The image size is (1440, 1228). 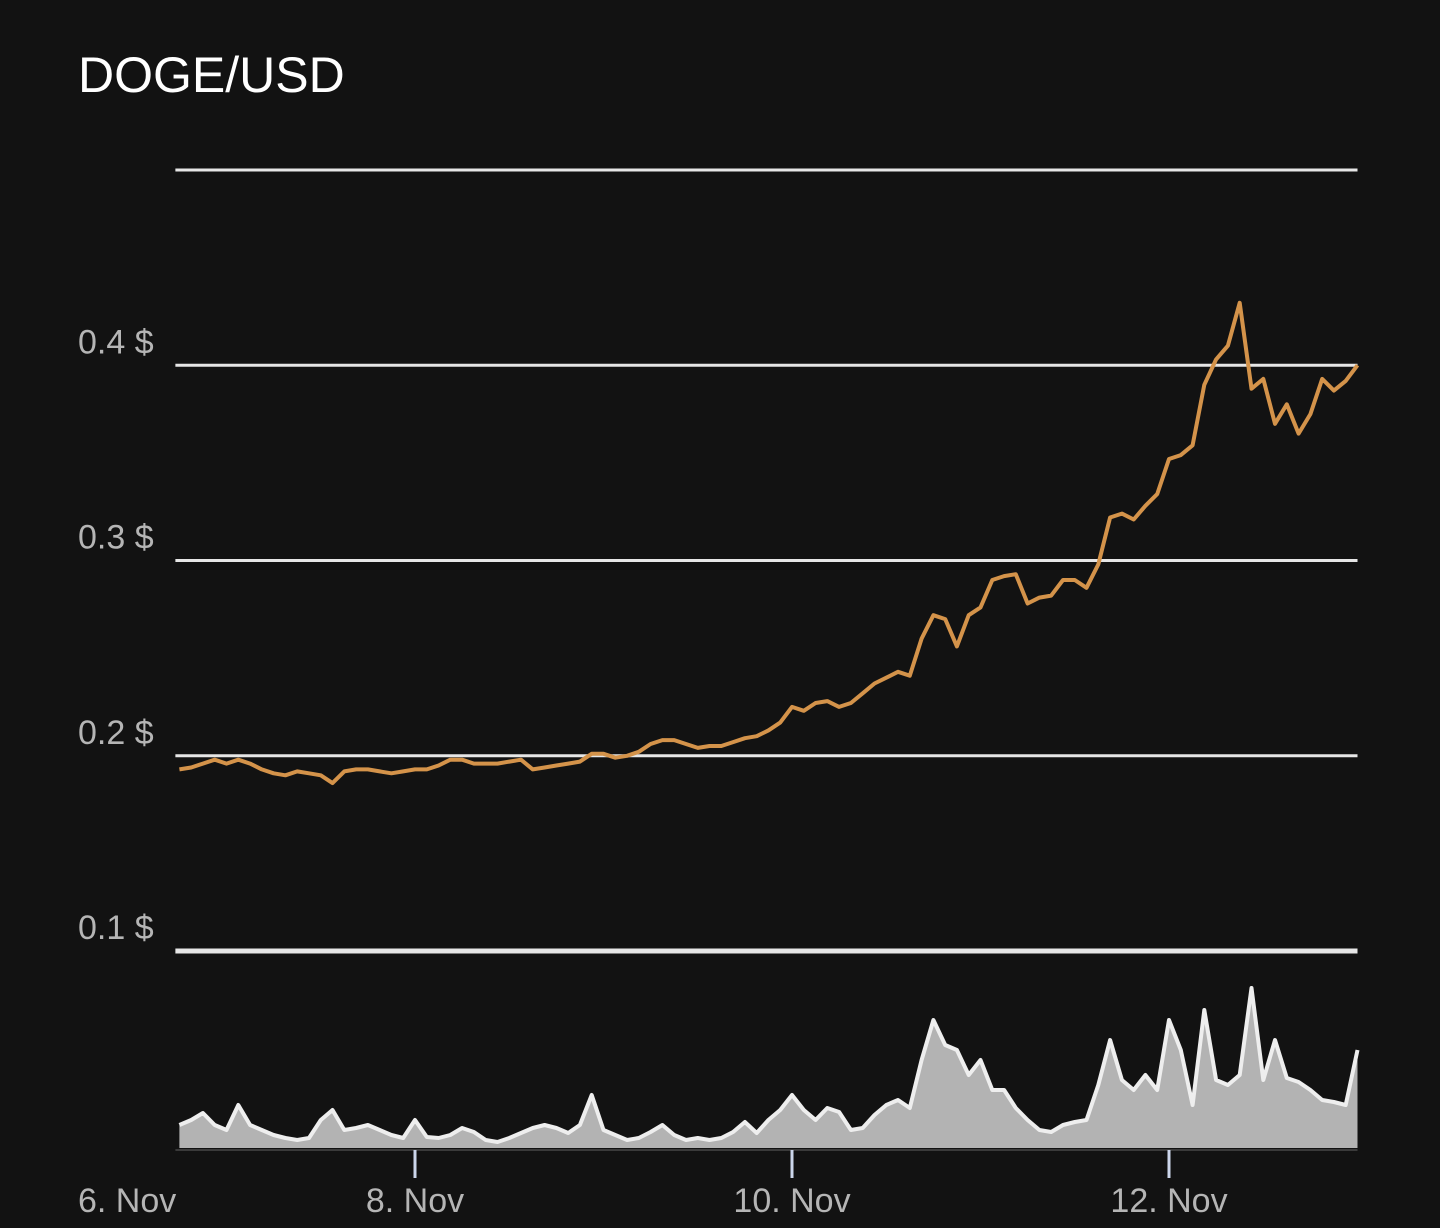 What do you see at coordinates (791, 1201) in the screenshot?
I see `x-tick-label: 10. Nov` at bounding box center [791, 1201].